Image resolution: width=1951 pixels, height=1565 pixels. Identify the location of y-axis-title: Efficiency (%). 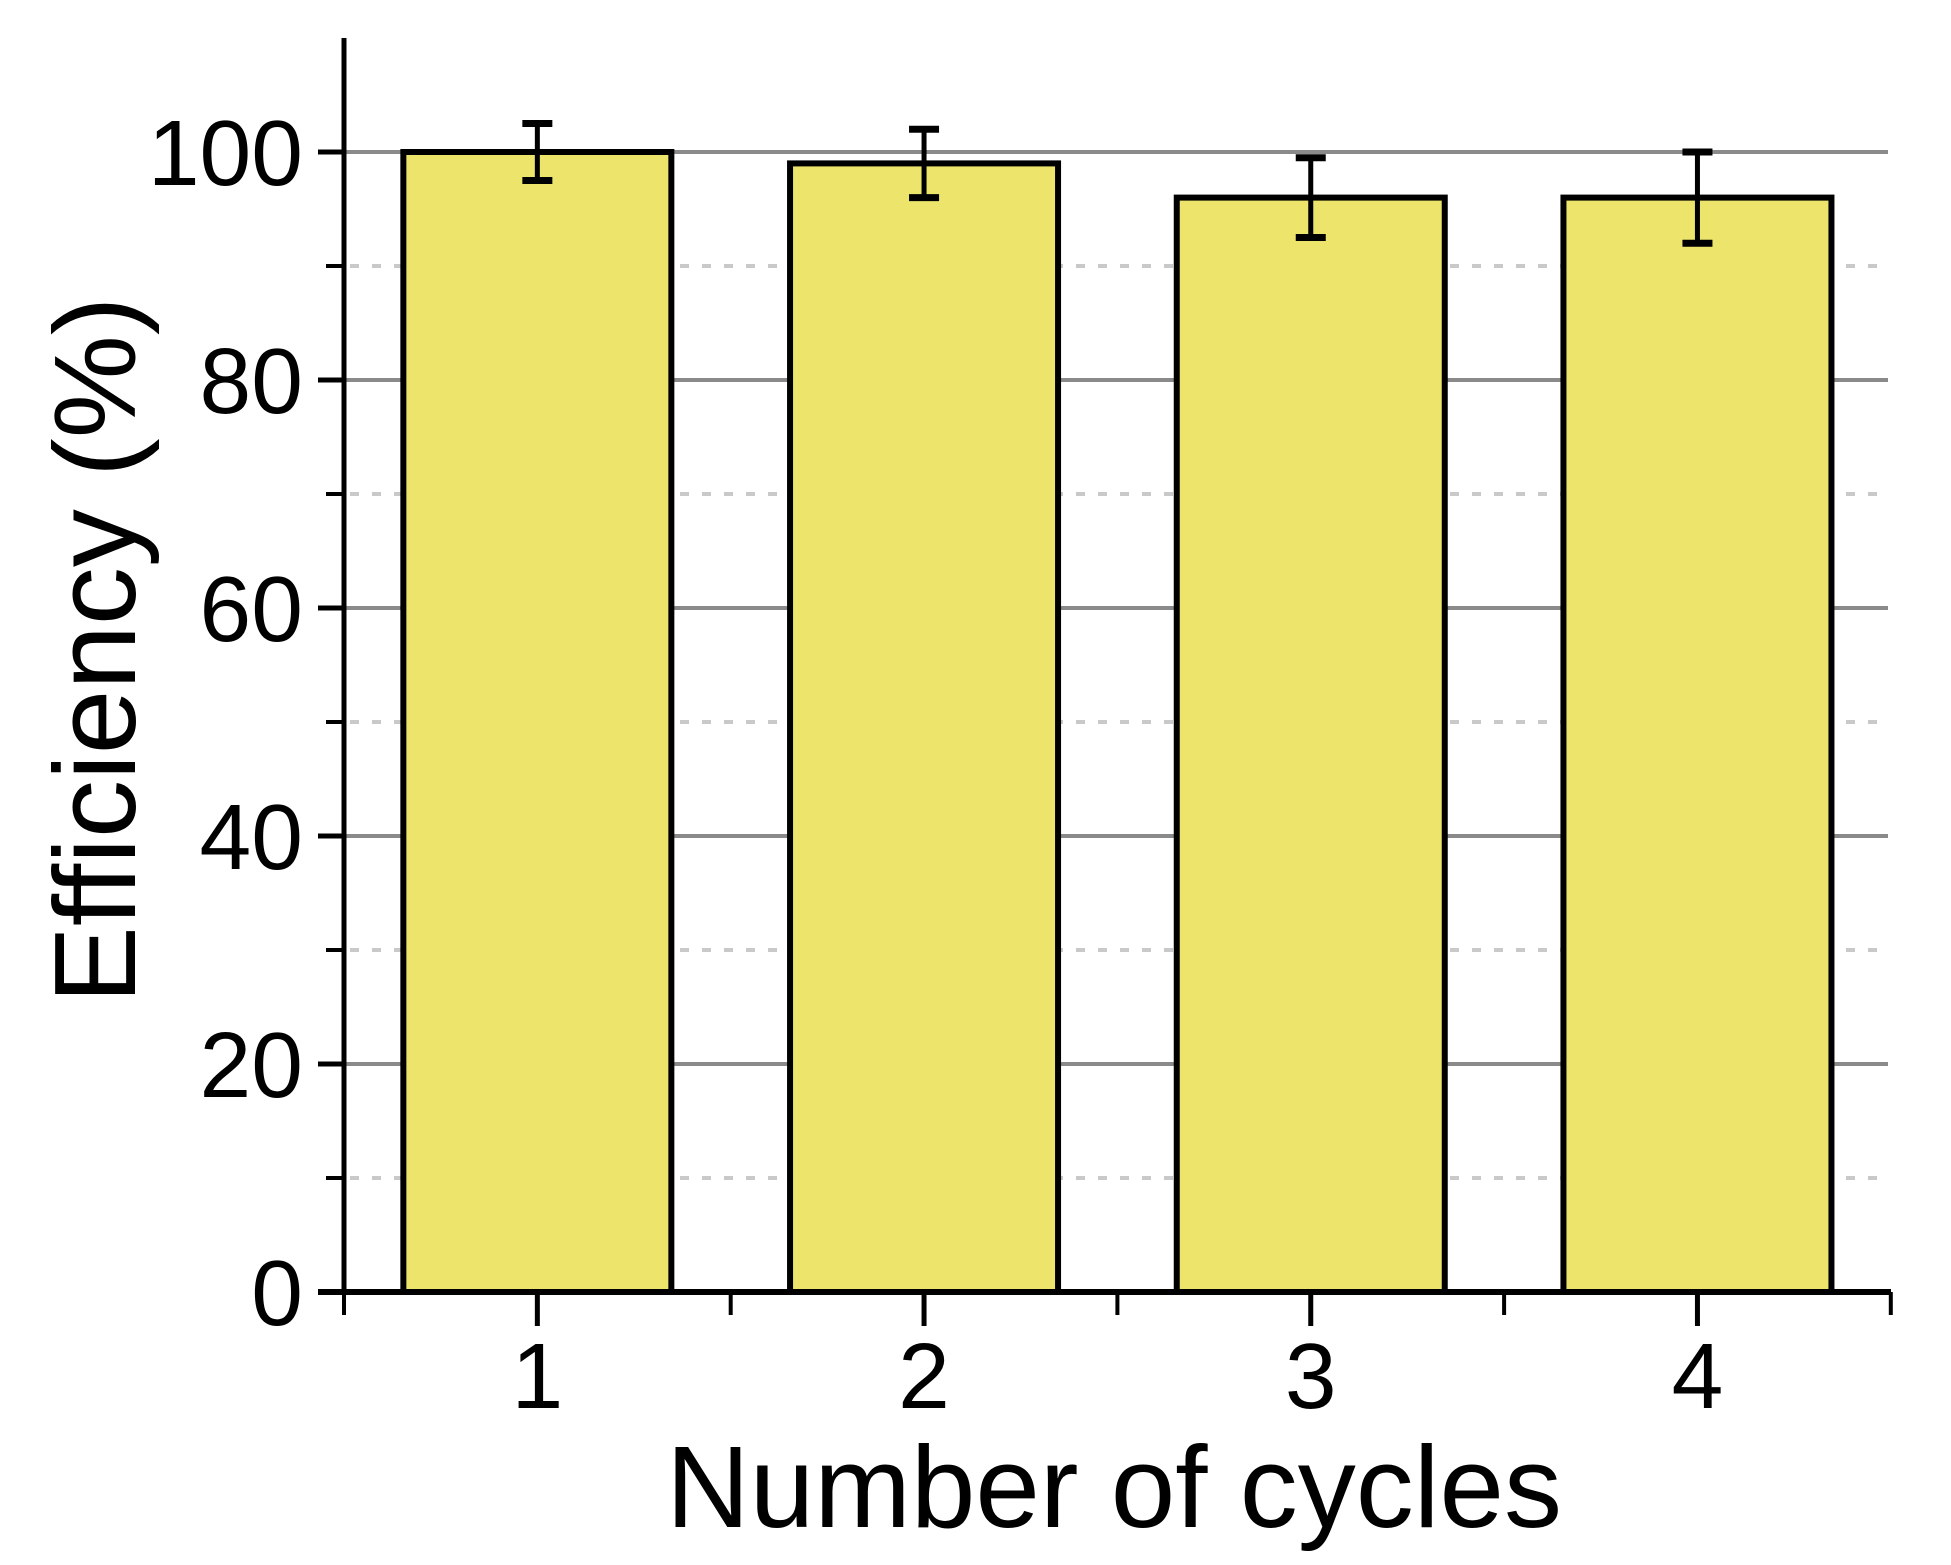
(95, 650).